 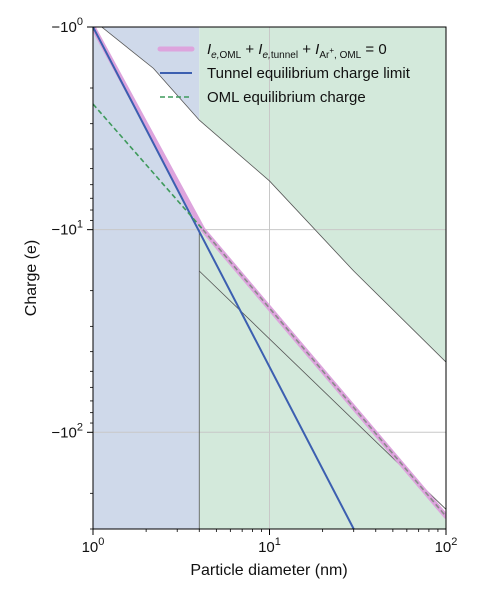 I want to click on x-axis-ticks: 10⁰ 10¹ 10², so click(x=270, y=542).